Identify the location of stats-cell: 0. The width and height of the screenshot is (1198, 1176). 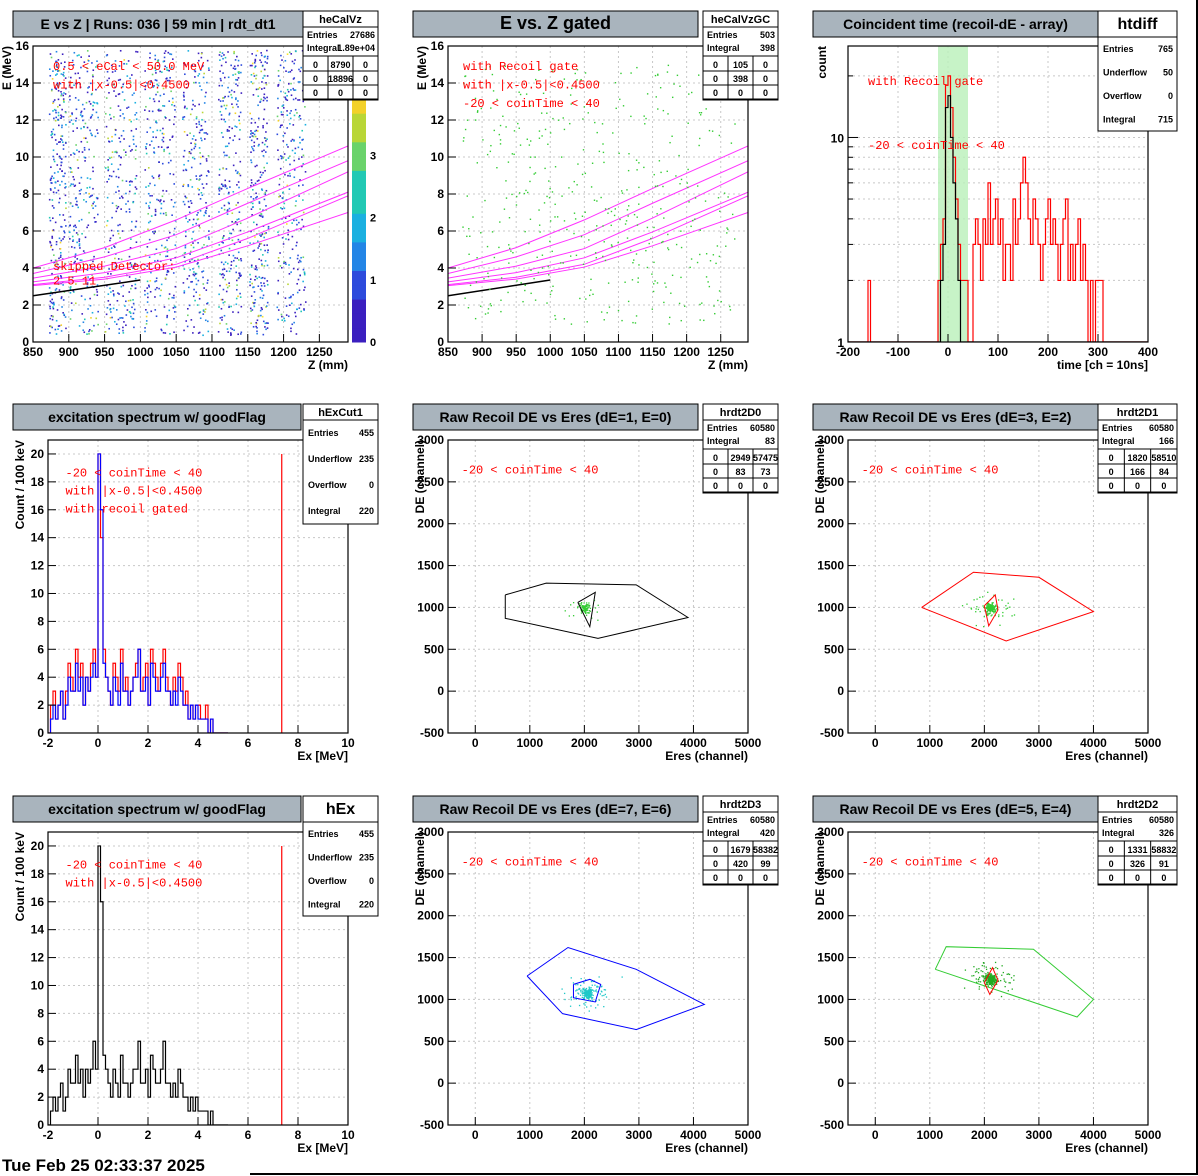
(740, 878).